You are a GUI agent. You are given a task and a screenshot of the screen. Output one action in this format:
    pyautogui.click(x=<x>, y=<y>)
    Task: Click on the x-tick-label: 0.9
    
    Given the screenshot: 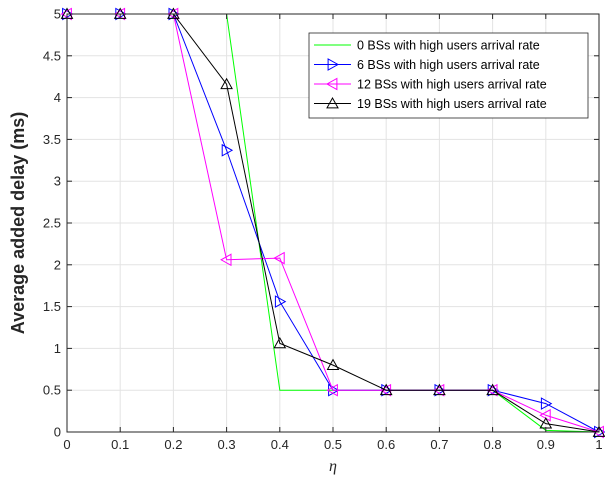 What is the action you would take?
    pyautogui.click(x=546, y=444)
    